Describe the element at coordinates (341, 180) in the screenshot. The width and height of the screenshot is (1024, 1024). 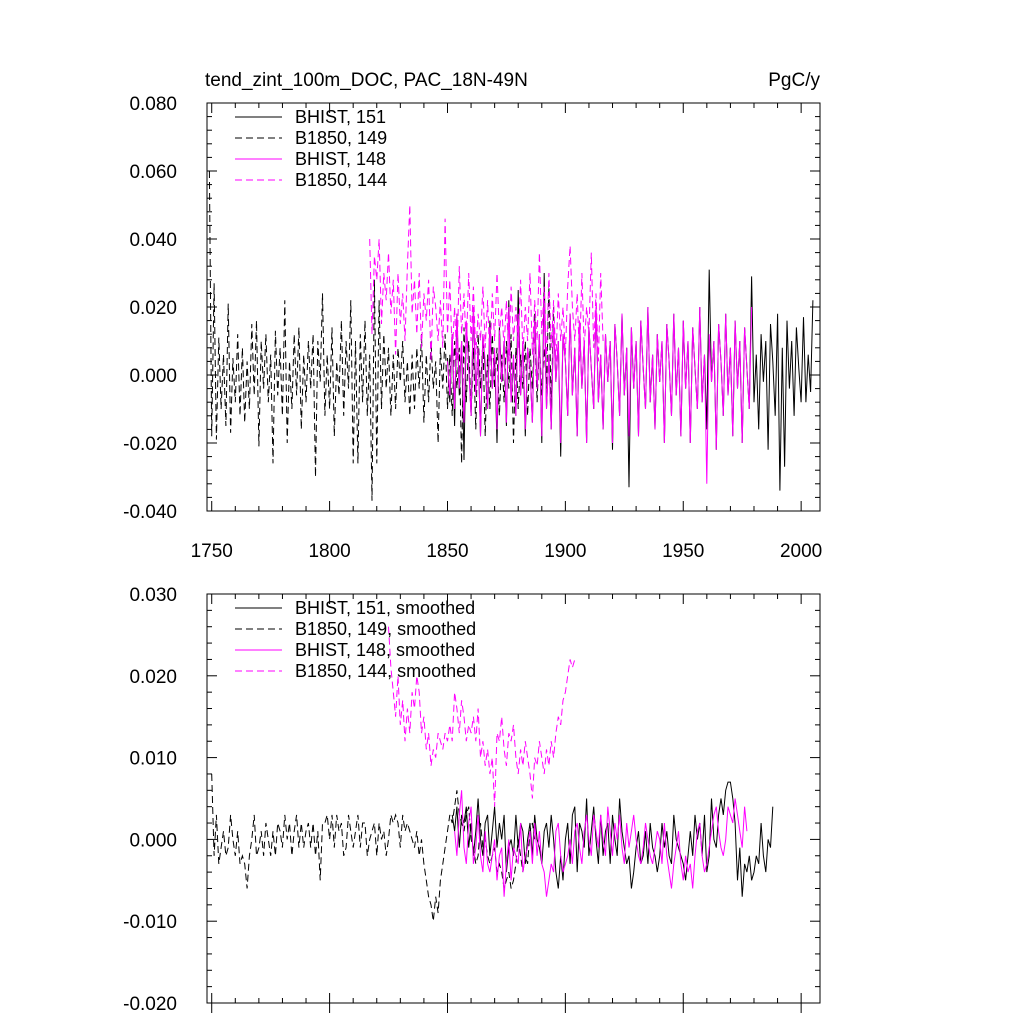
I see `legend-label: B1850, 144` at that location.